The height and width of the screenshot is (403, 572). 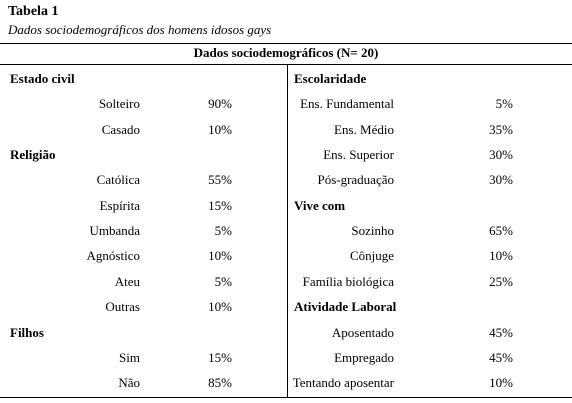 I want to click on row-label: Ens. Superior, so click(x=358, y=155).